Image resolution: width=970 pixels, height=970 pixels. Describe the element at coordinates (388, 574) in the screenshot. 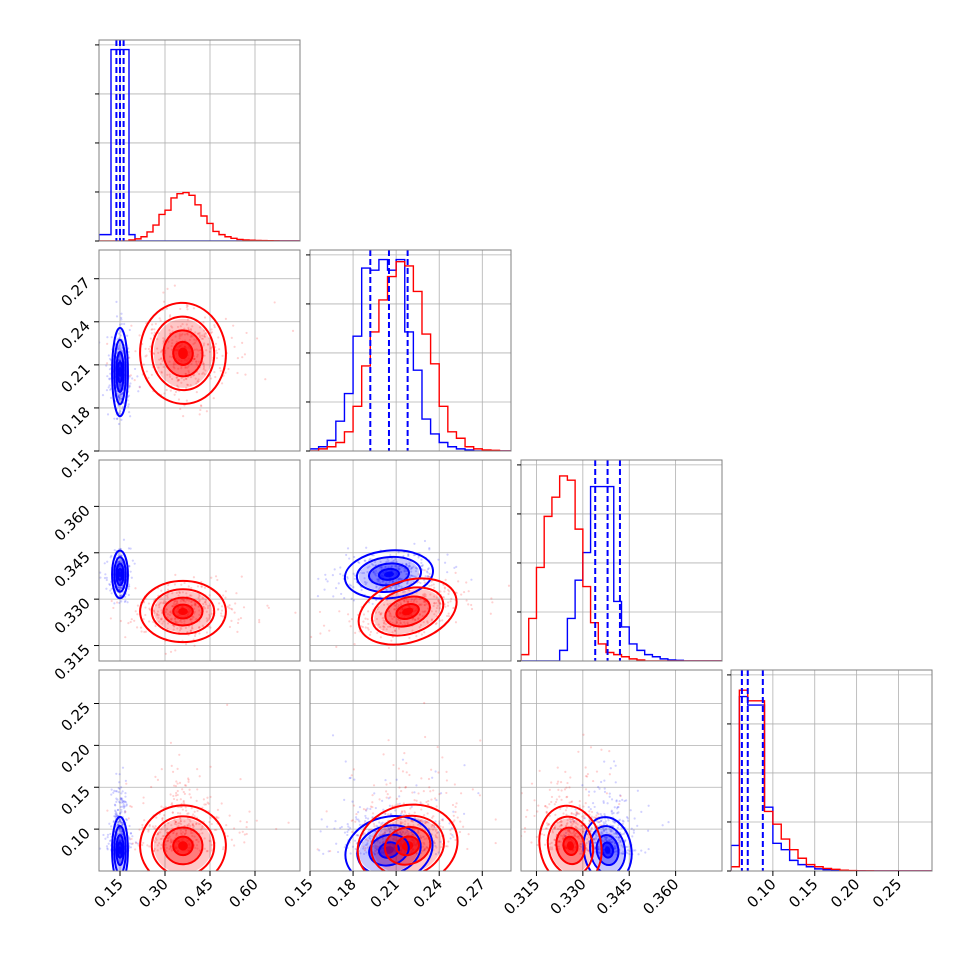

I see `contour-line` at that location.